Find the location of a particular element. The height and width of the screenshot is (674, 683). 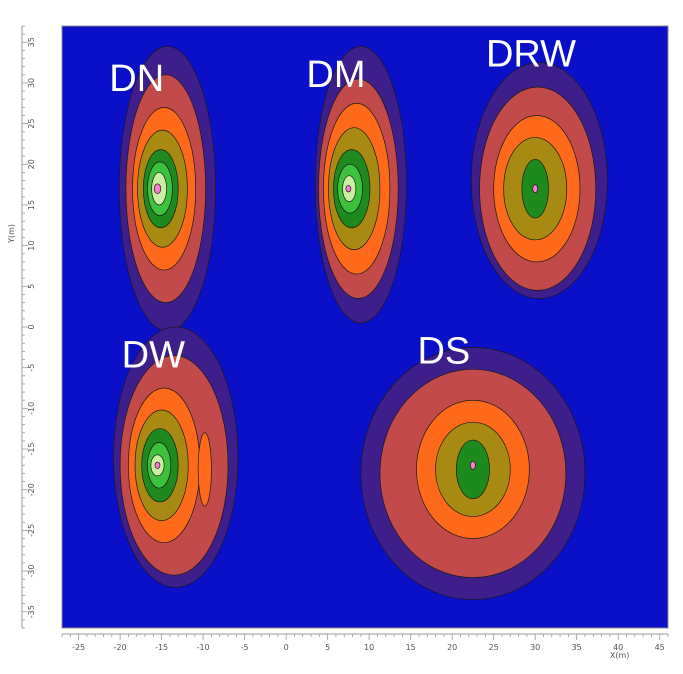

y-tick-label: 30 is located at coordinates (31, 83).